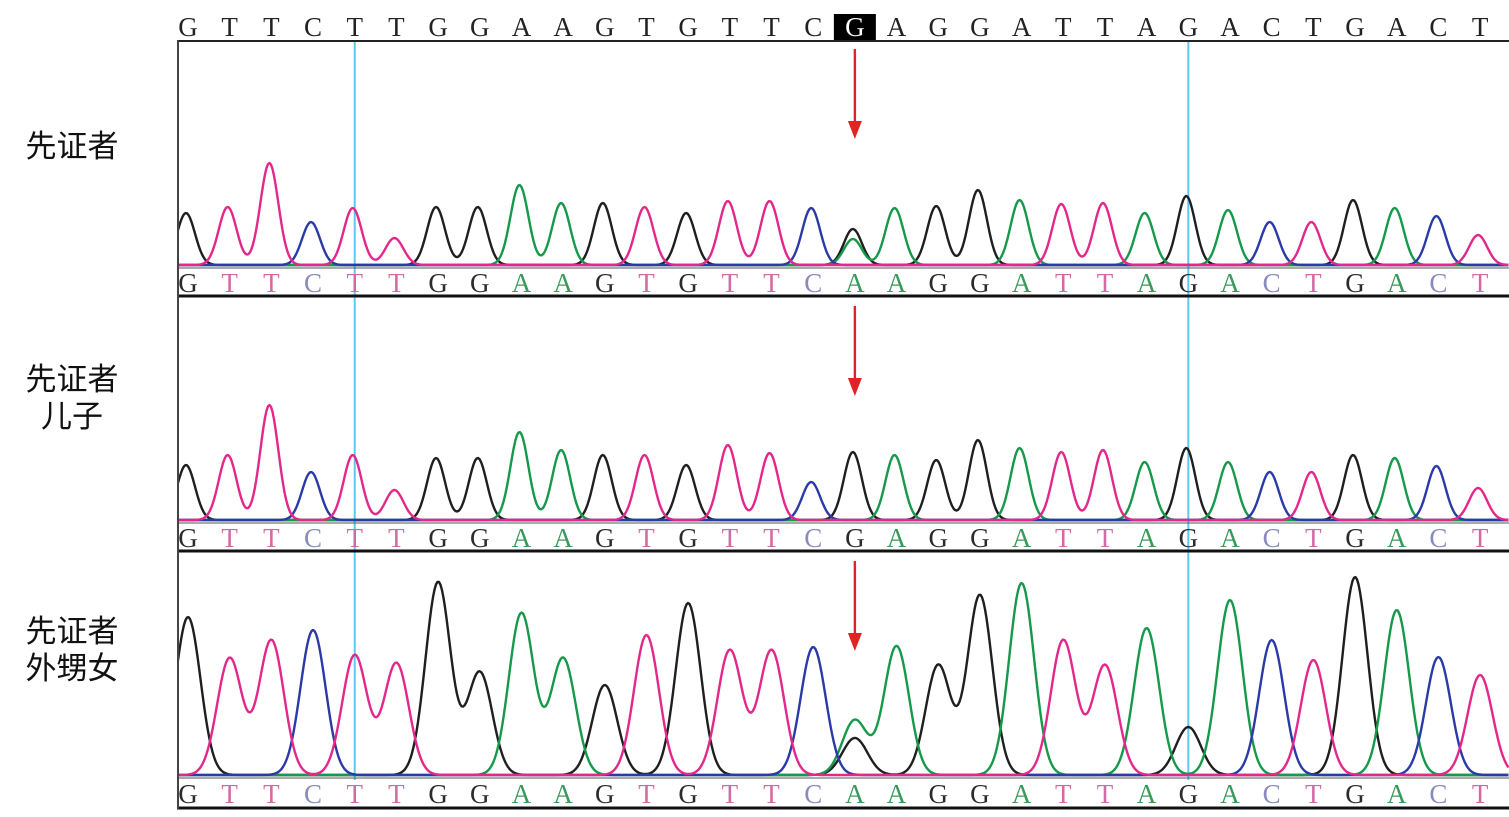 The width and height of the screenshot is (1509, 817). I want to click on mutation-arrow, so click(854, 351).